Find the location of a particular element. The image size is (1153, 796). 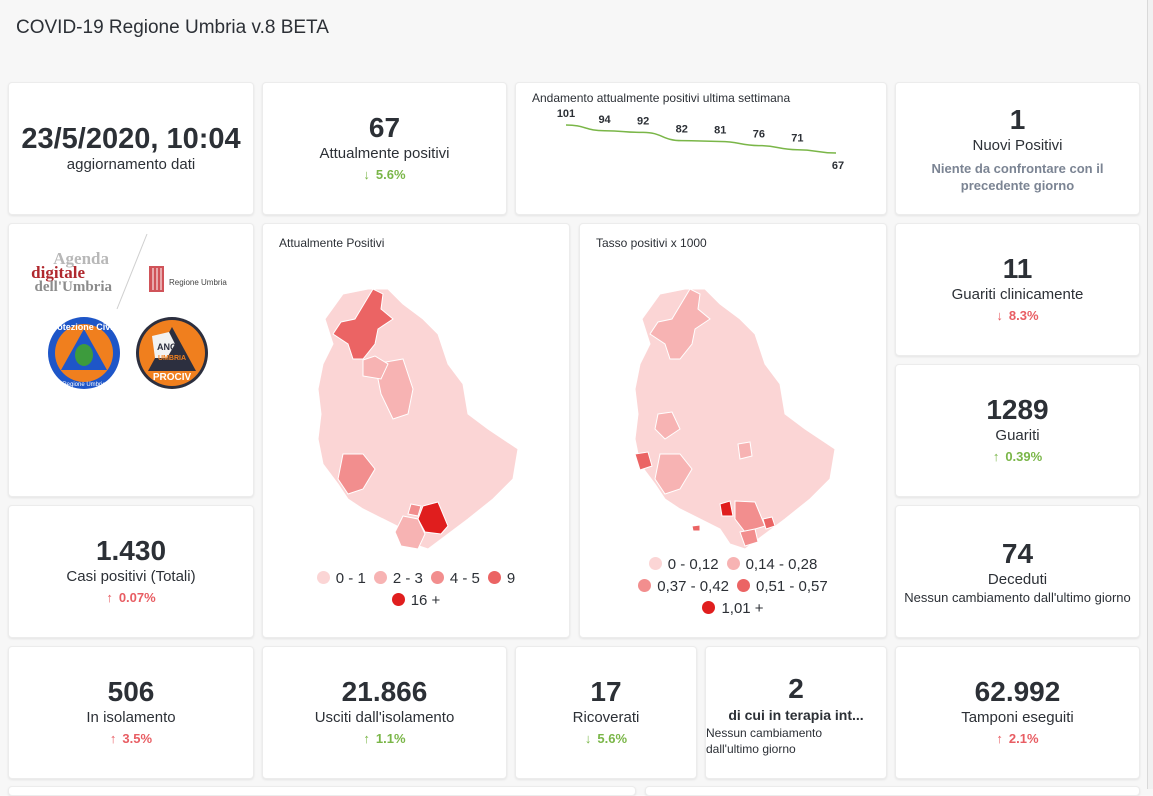

anci-umbria-text: UMBRIA is located at coordinates (172, 358).